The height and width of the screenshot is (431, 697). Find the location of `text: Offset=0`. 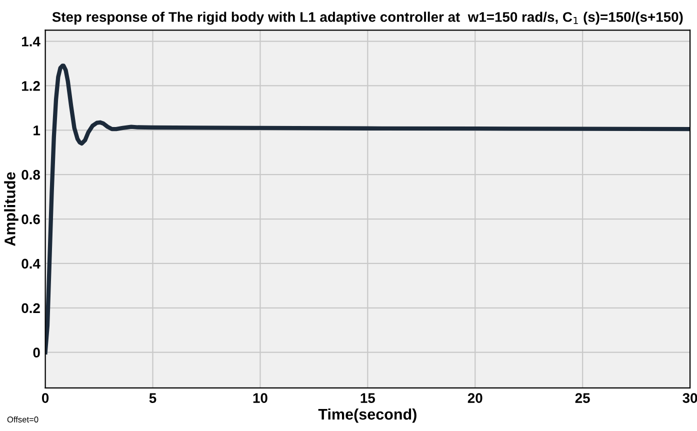

text: Offset=0 is located at coordinates (22, 419).